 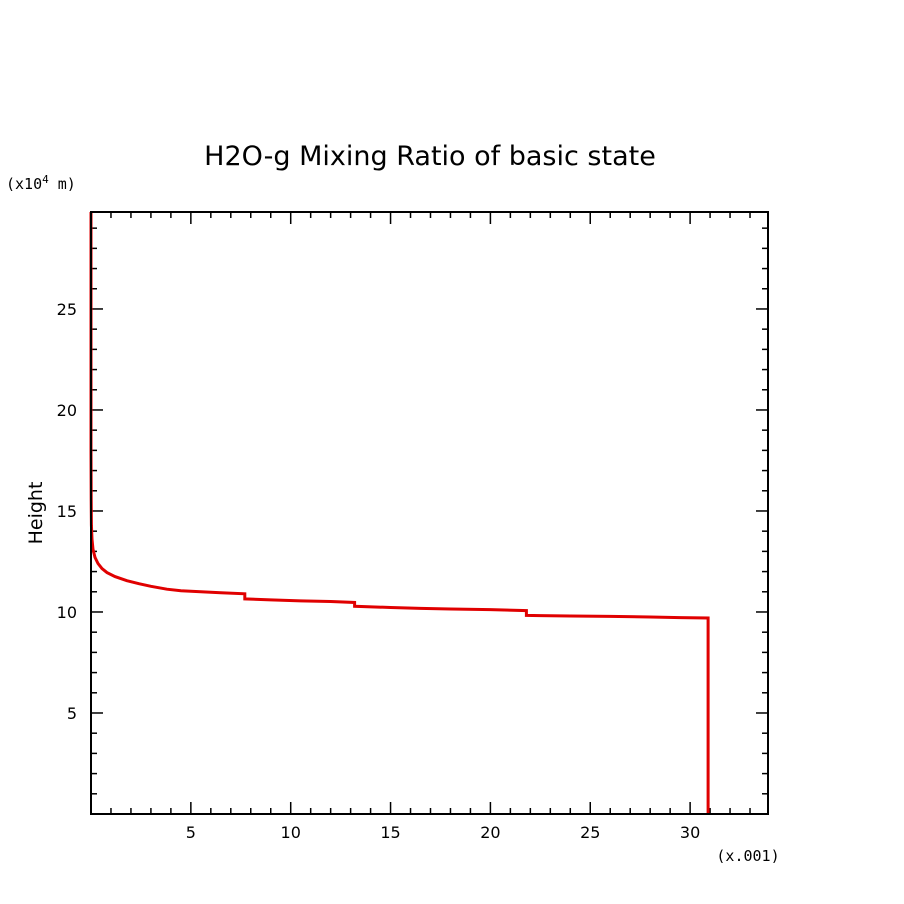 What do you see at coordinates (490, 832) in the screenshot?
I see `x-tick-label: 20` at bounding box center [490, 832].